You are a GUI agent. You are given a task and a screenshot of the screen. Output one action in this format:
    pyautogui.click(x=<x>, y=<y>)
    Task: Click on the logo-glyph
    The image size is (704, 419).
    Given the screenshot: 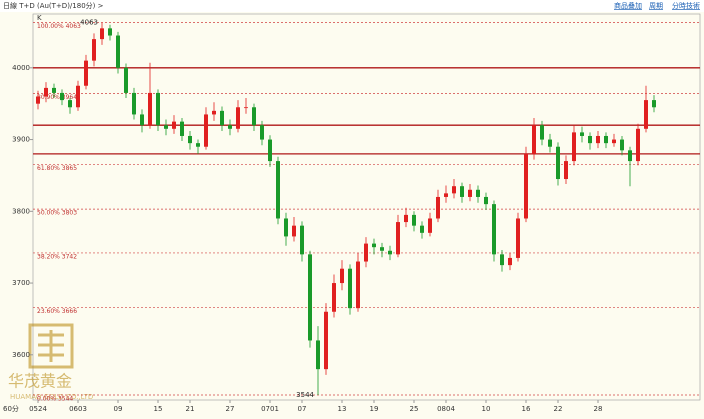 What is the action you would take?
    pyautogui.click(x=51, y=346)
    